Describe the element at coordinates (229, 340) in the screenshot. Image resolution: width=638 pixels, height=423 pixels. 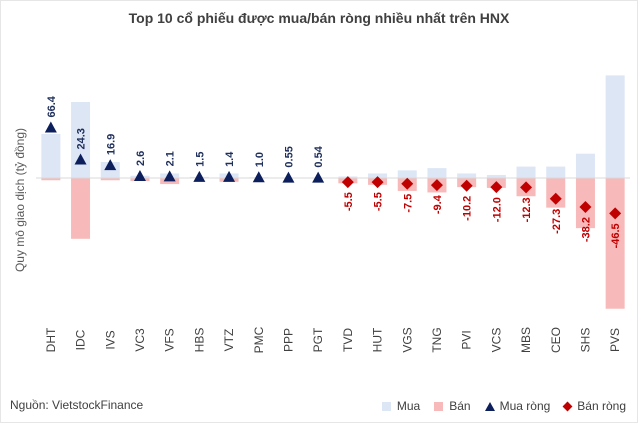
I see `x-tick-label: VTZ` at that location.